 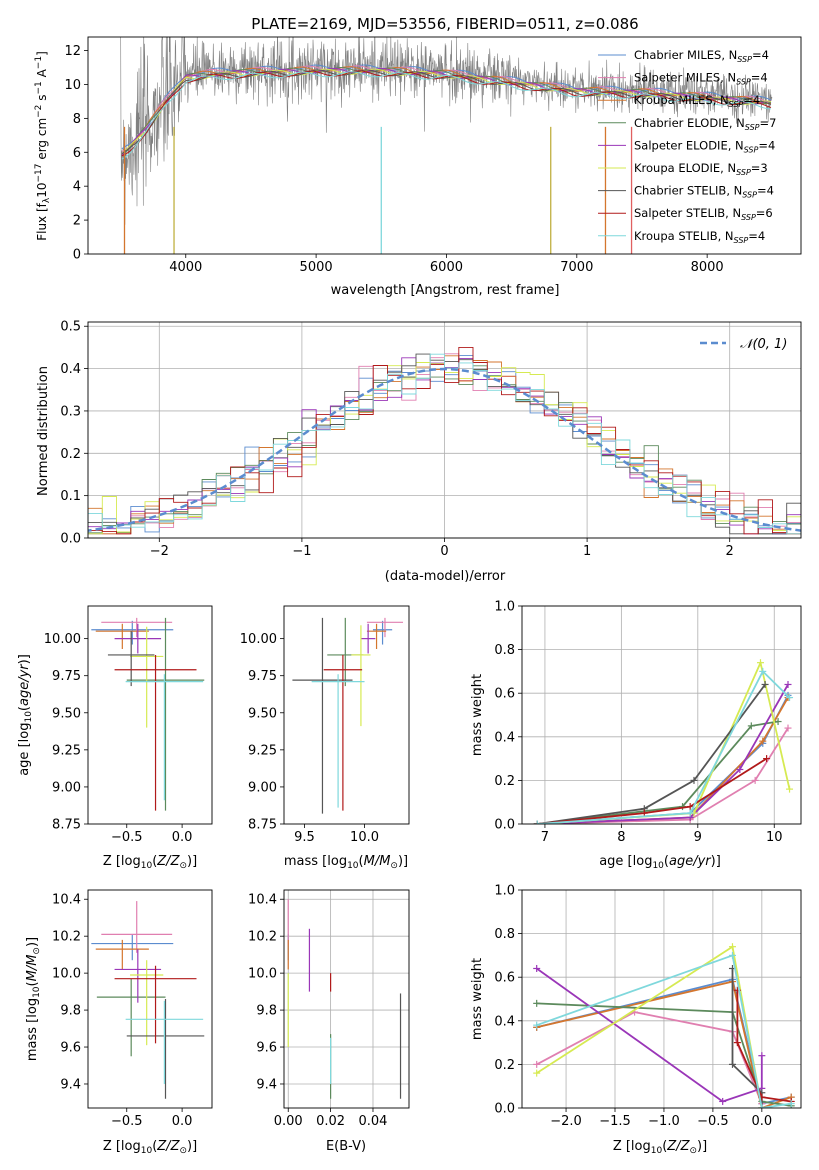 I want to click on y-tick-label: 0, so click(x=77, y=255).